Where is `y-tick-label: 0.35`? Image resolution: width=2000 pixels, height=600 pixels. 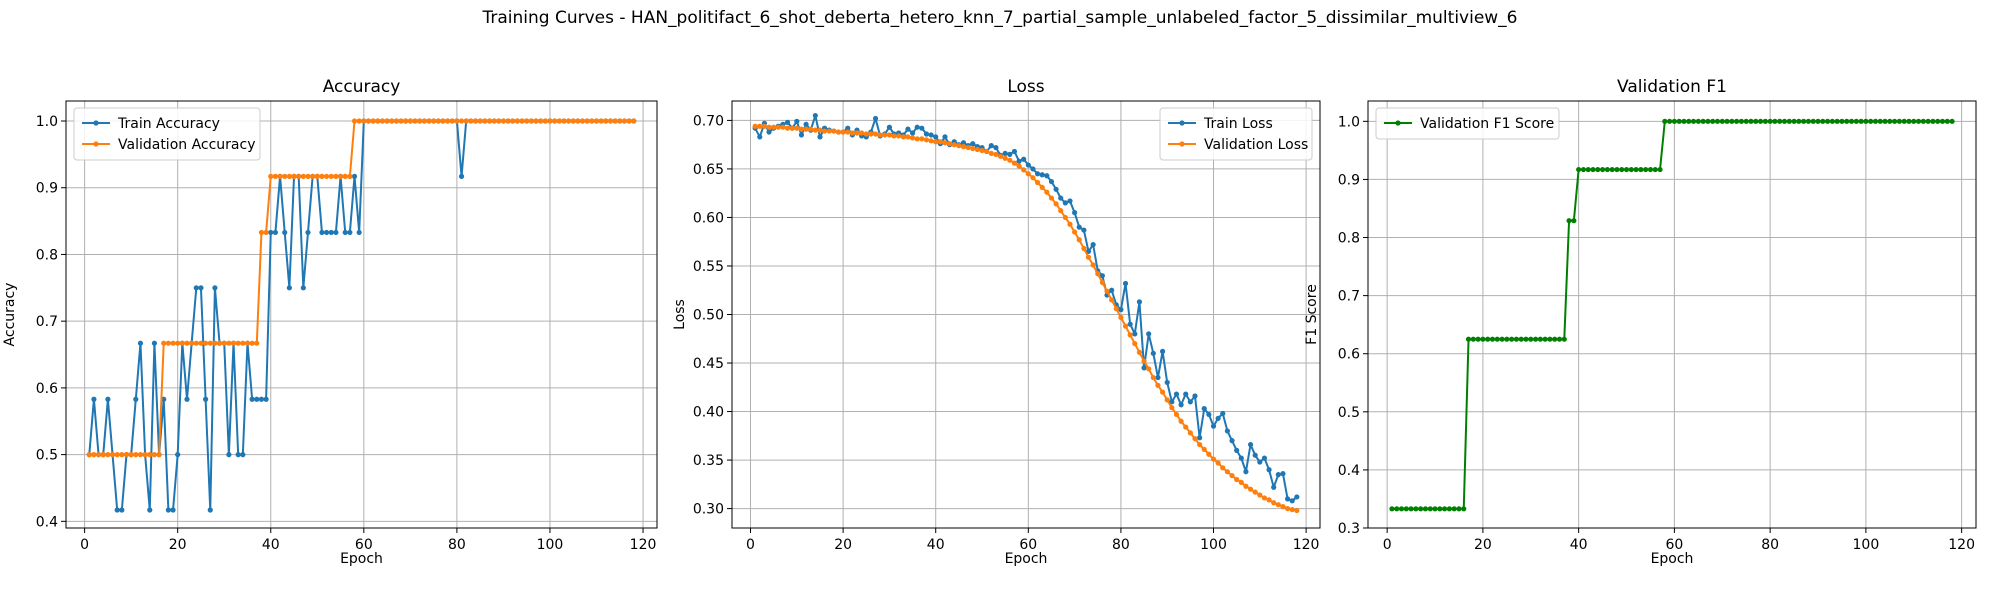 y-tick-label: 0.35 is located at coordinates (708, 461).